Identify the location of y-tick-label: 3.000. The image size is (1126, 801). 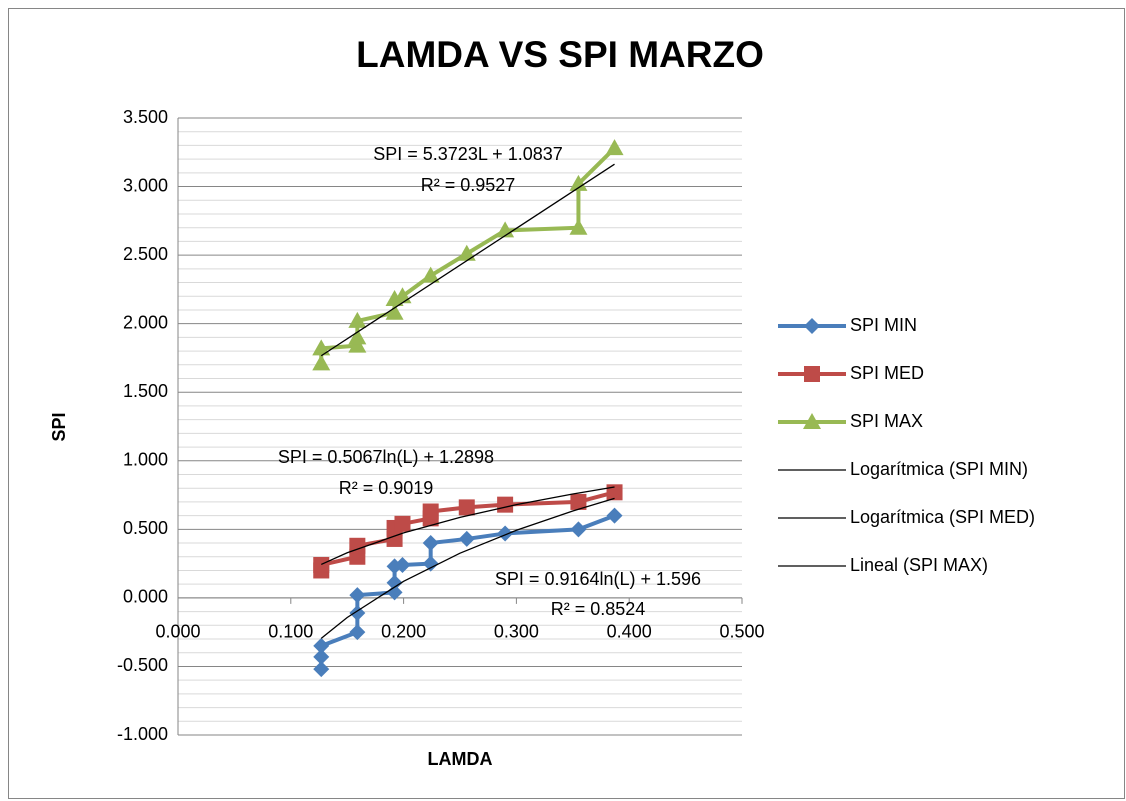
(145, 185).